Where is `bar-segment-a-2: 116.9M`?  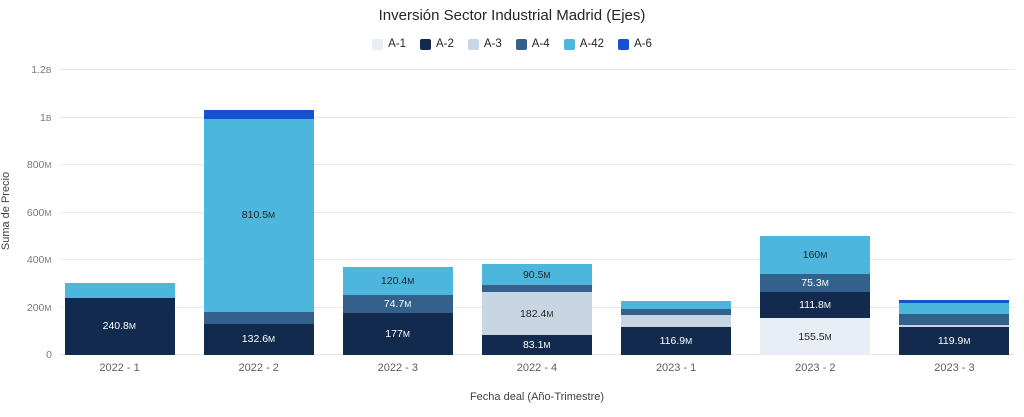
bar-segment-a-2: 116.9M is located at coordinates (676, 341).